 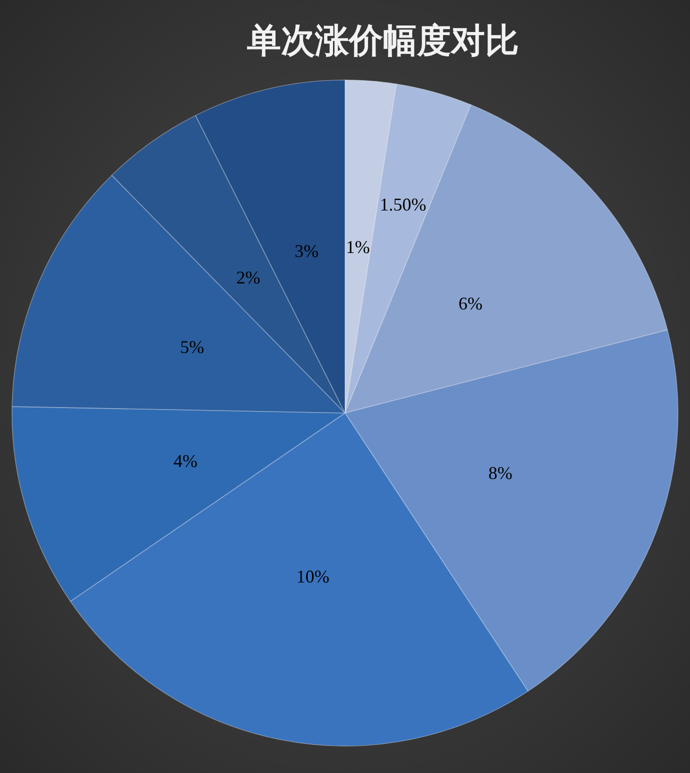 What do you see at coordinates (403, 204) in the screenshot?
I see `data-label: 1.50%` at bounding box center [403, 204].